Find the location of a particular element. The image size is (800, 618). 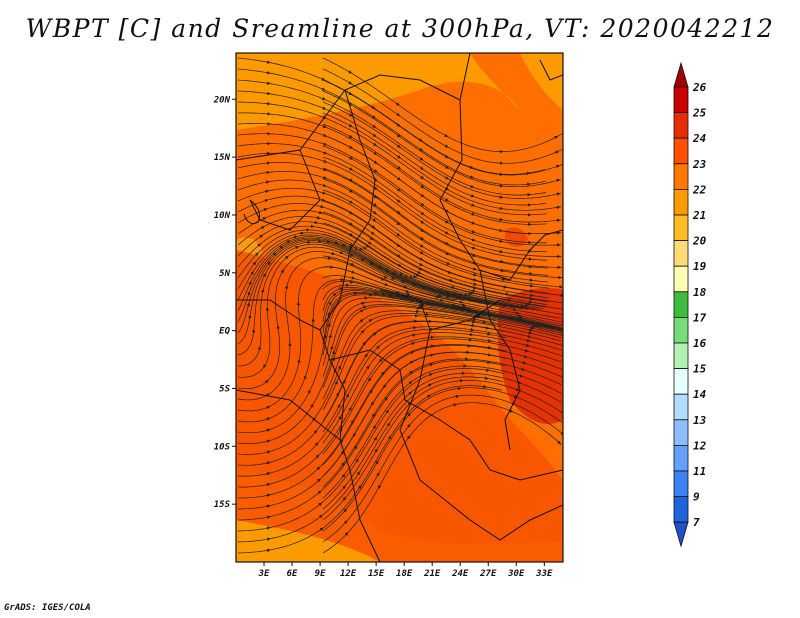

wbpt-field-hot-east is located at coordinates (530, 356).